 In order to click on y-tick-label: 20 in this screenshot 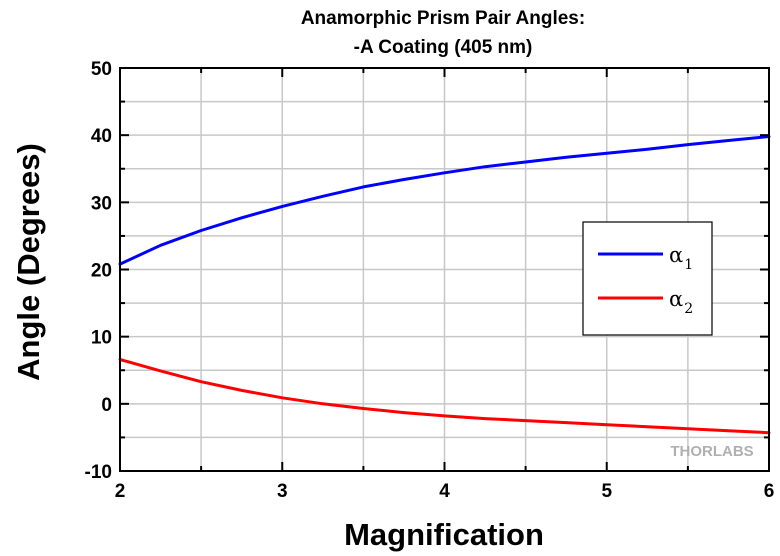, I will do `click(101, 271)`.